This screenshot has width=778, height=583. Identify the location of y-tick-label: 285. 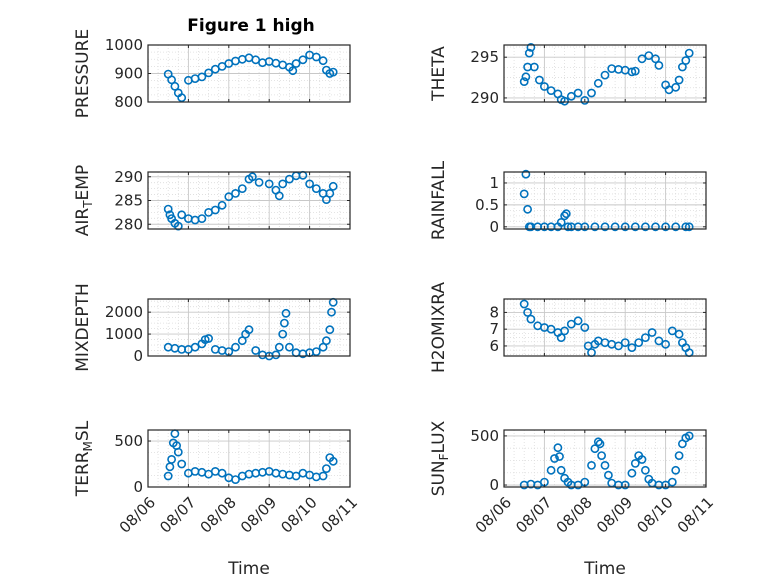
(128, 201).